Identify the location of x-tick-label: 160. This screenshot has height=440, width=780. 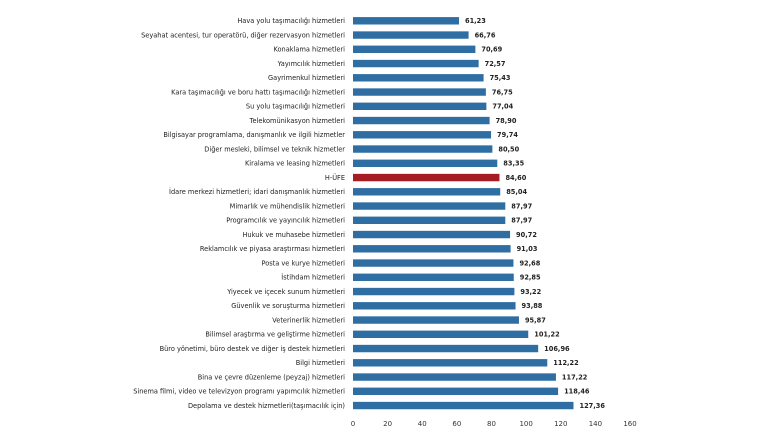
(629, 424).